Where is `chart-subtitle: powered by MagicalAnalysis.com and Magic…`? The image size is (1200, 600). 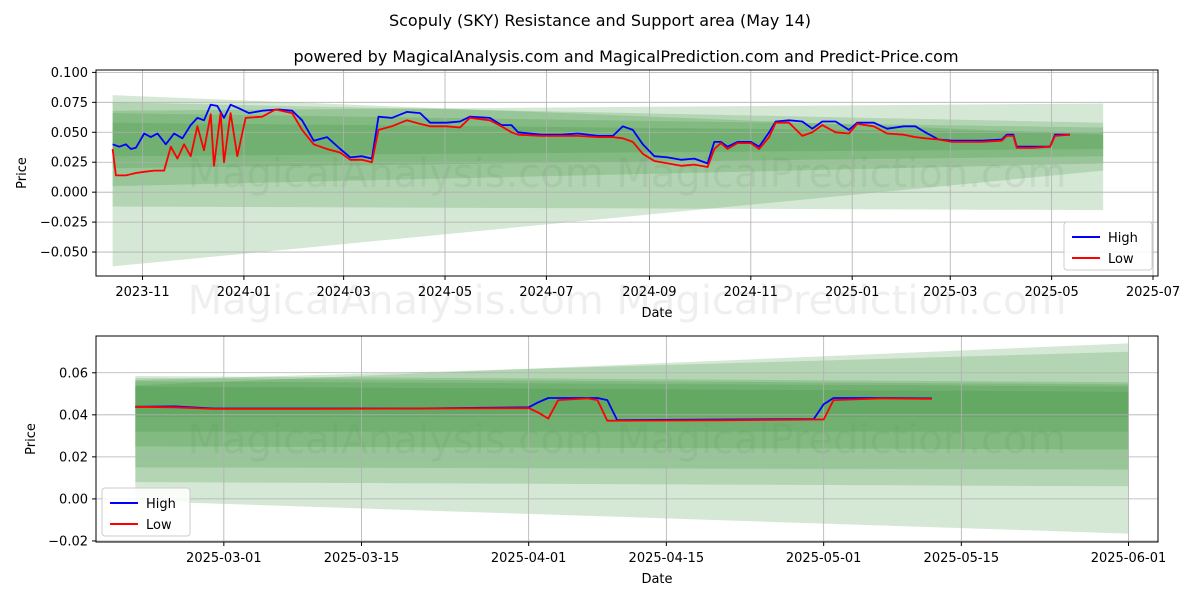 chart-subtitle: powered by MagicalAnalysis.com and Magic… is located at coordinates (625, 56).